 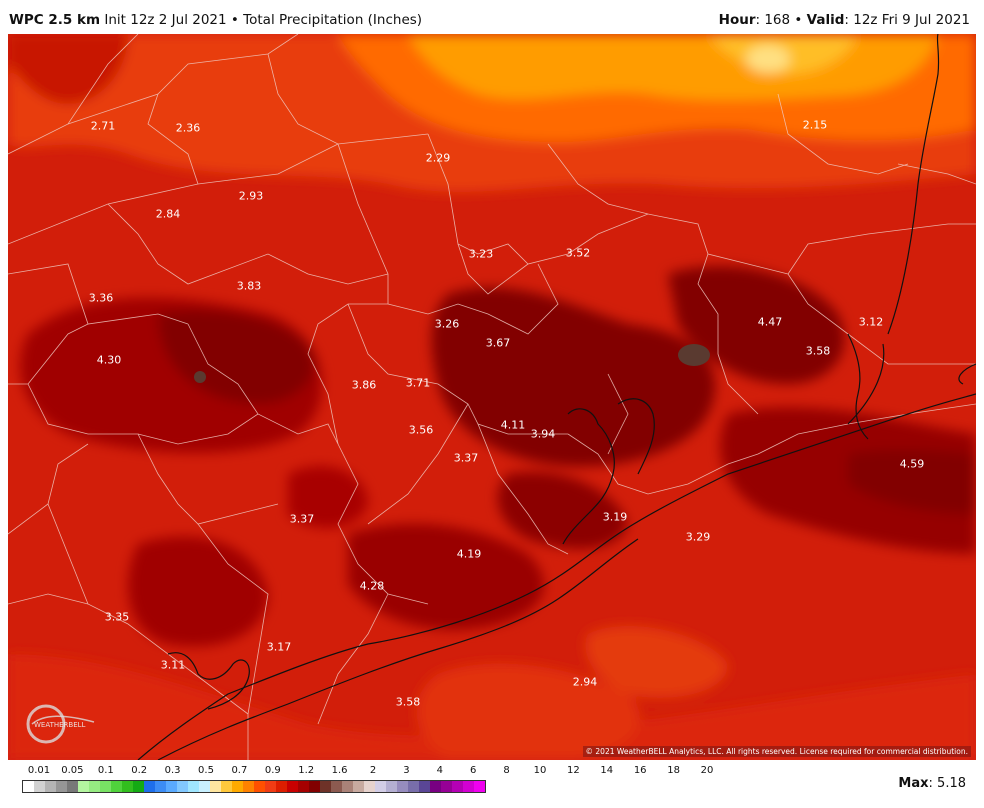 I want to click on legend-tick-label: 12, so click(x=573, y=770).